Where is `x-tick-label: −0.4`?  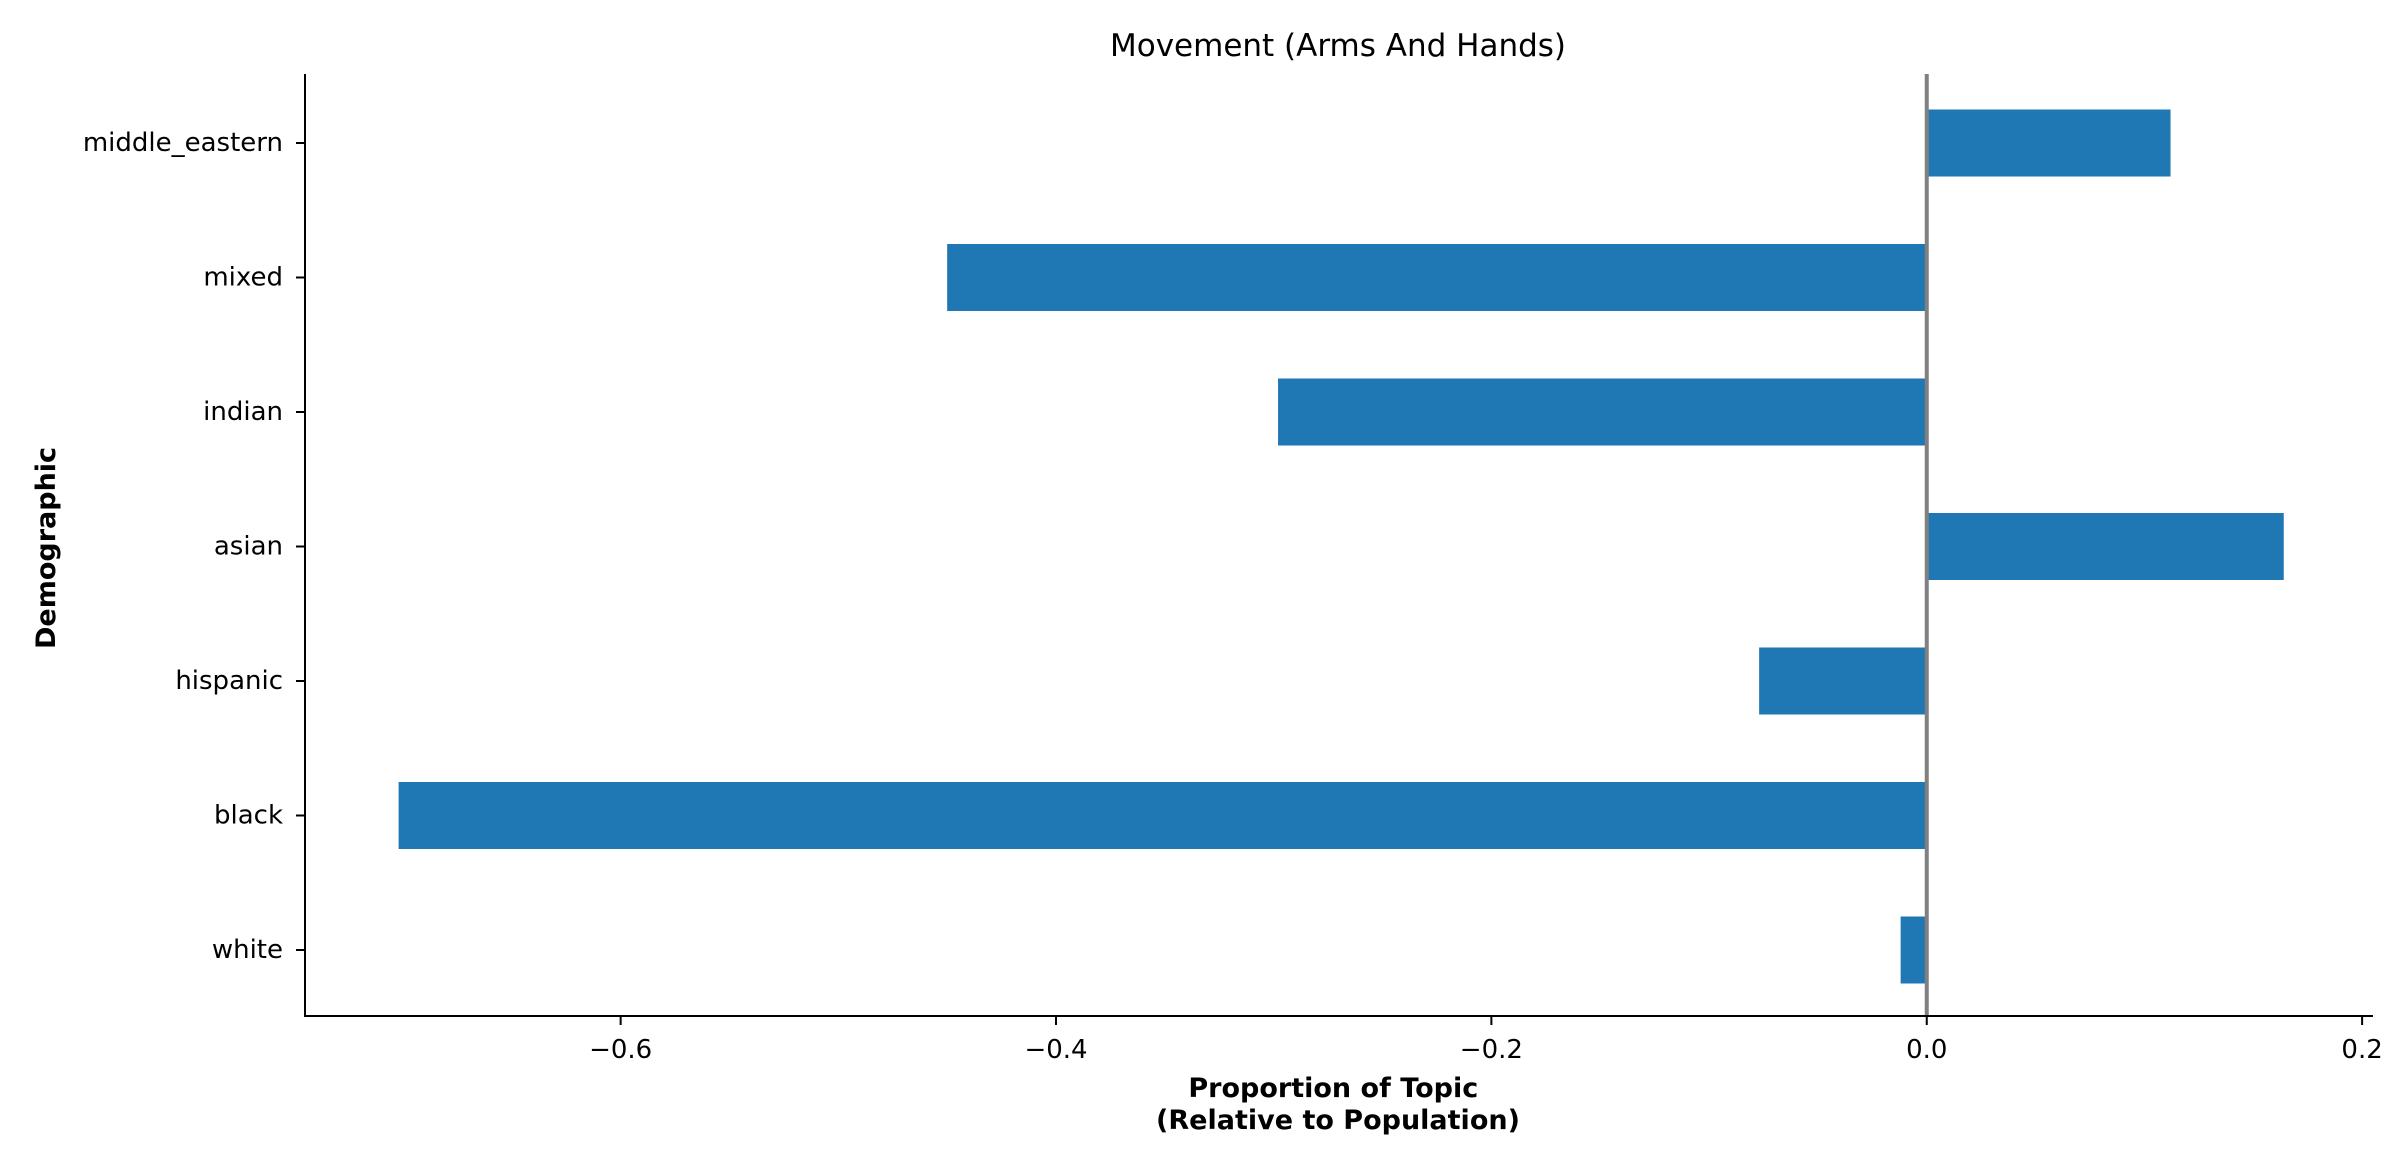 x-tick-label: −0.4 is located at coordinates (1055, 1050).